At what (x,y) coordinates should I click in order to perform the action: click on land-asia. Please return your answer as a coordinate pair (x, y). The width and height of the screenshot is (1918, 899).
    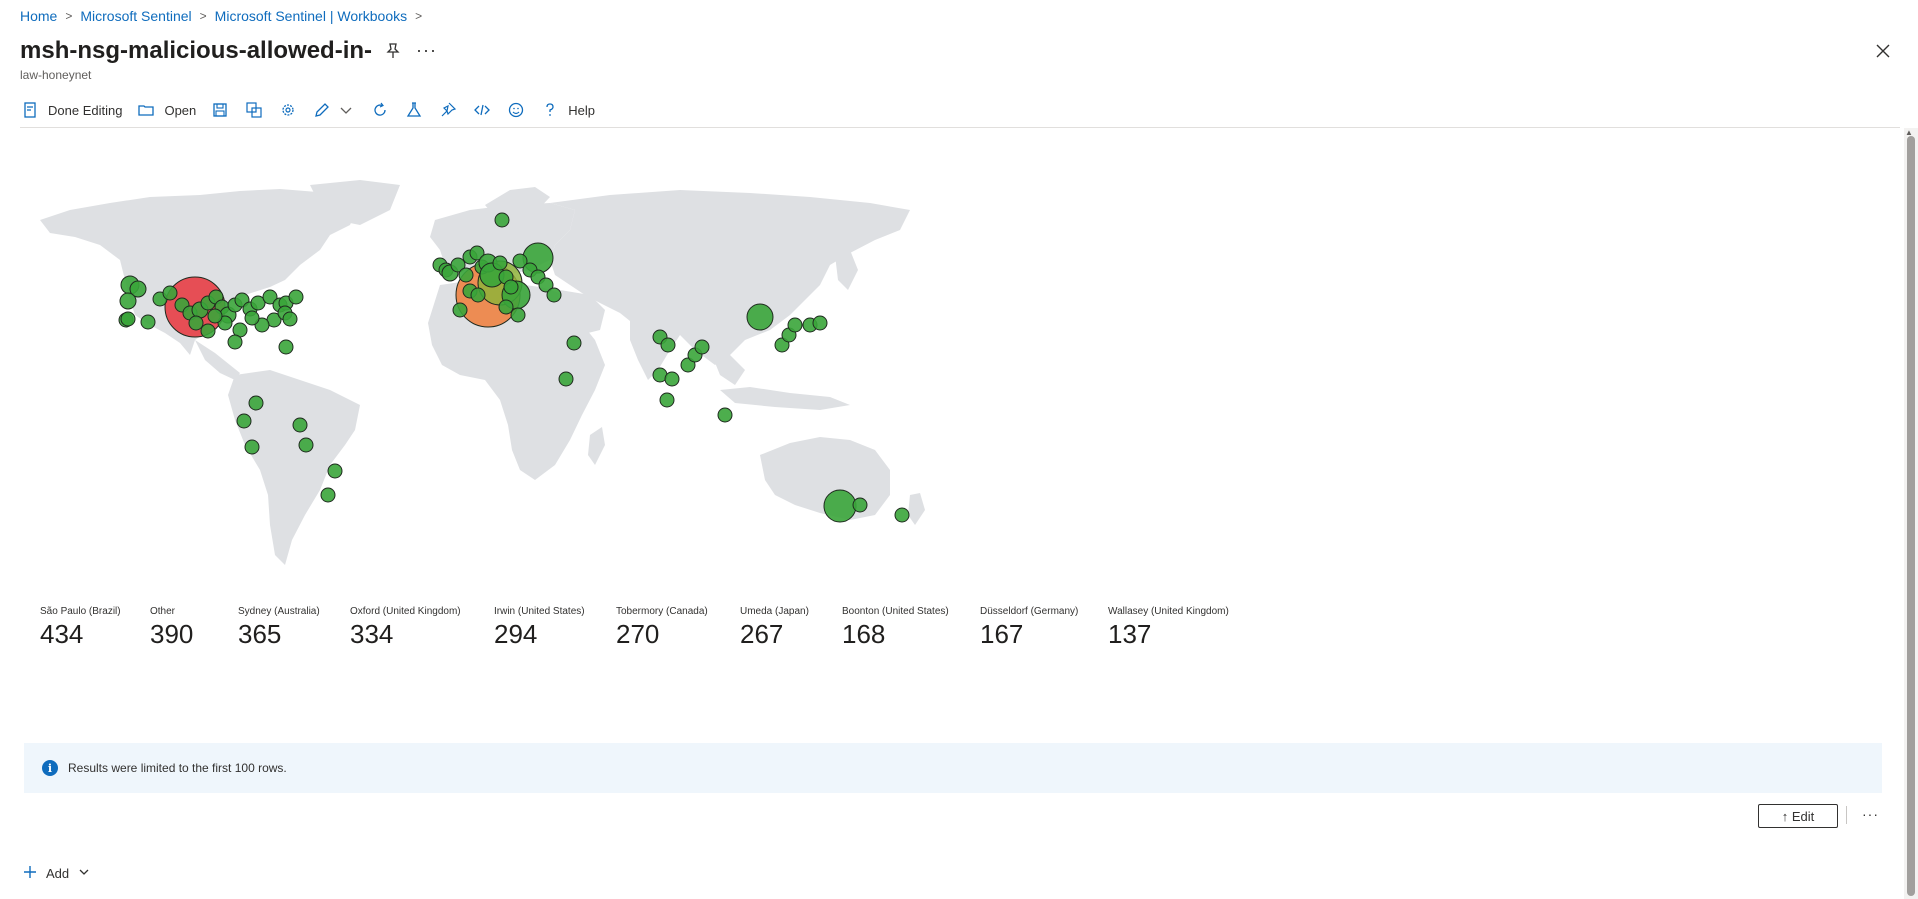
    Looking at the image, I should click on (730, 277).